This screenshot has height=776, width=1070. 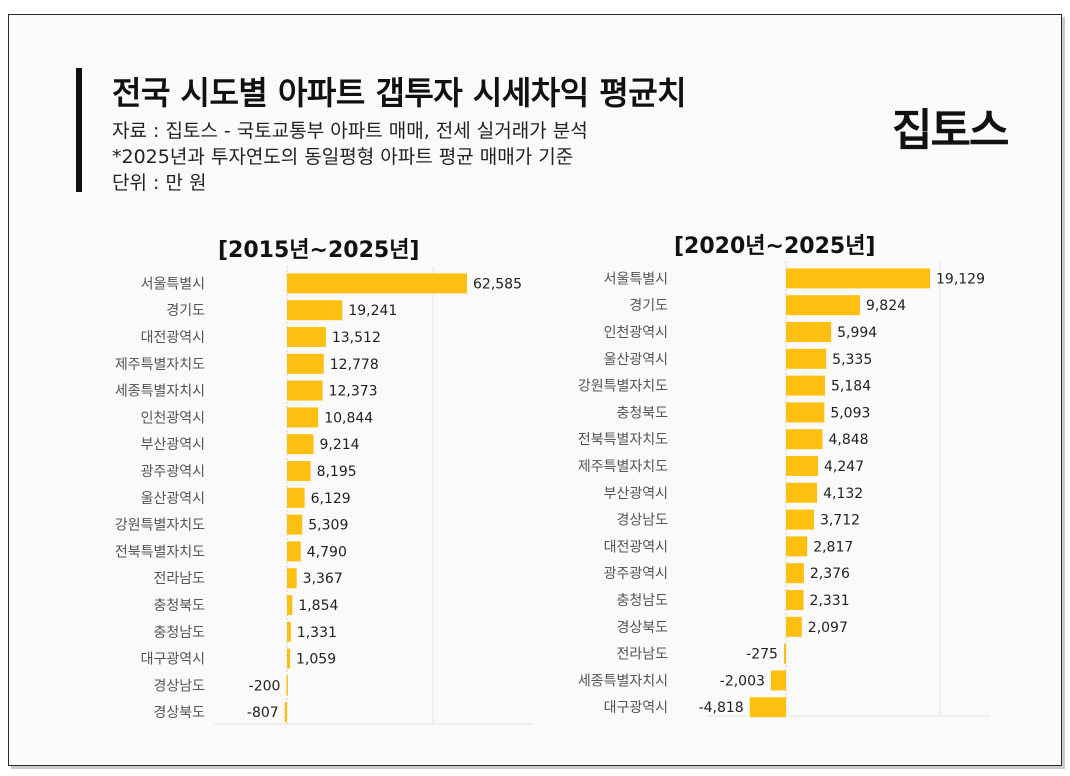 What do you see at coordinates (316, 660) in the screenshot?
I see `data-label: 1,059` at bounding box center [316, 660].